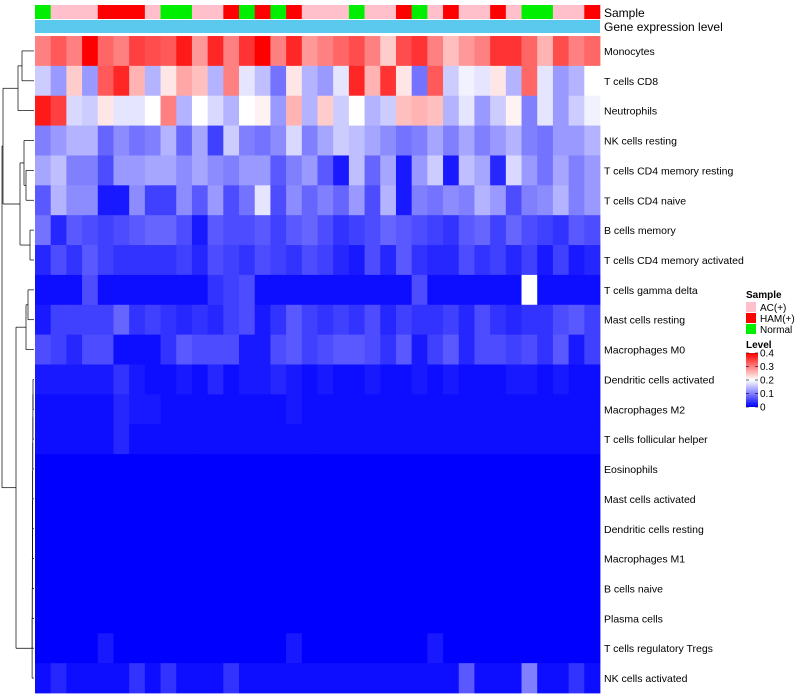  Describe the element at coordinates (767, 354) in the screenshot. I see `legend-level-tick-label: 0.4` at that location.